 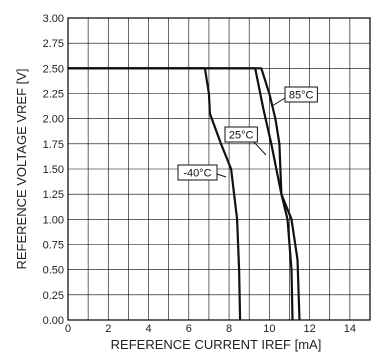 I want to click on y-tick-label: 2.75, so click(x=53, y=44).